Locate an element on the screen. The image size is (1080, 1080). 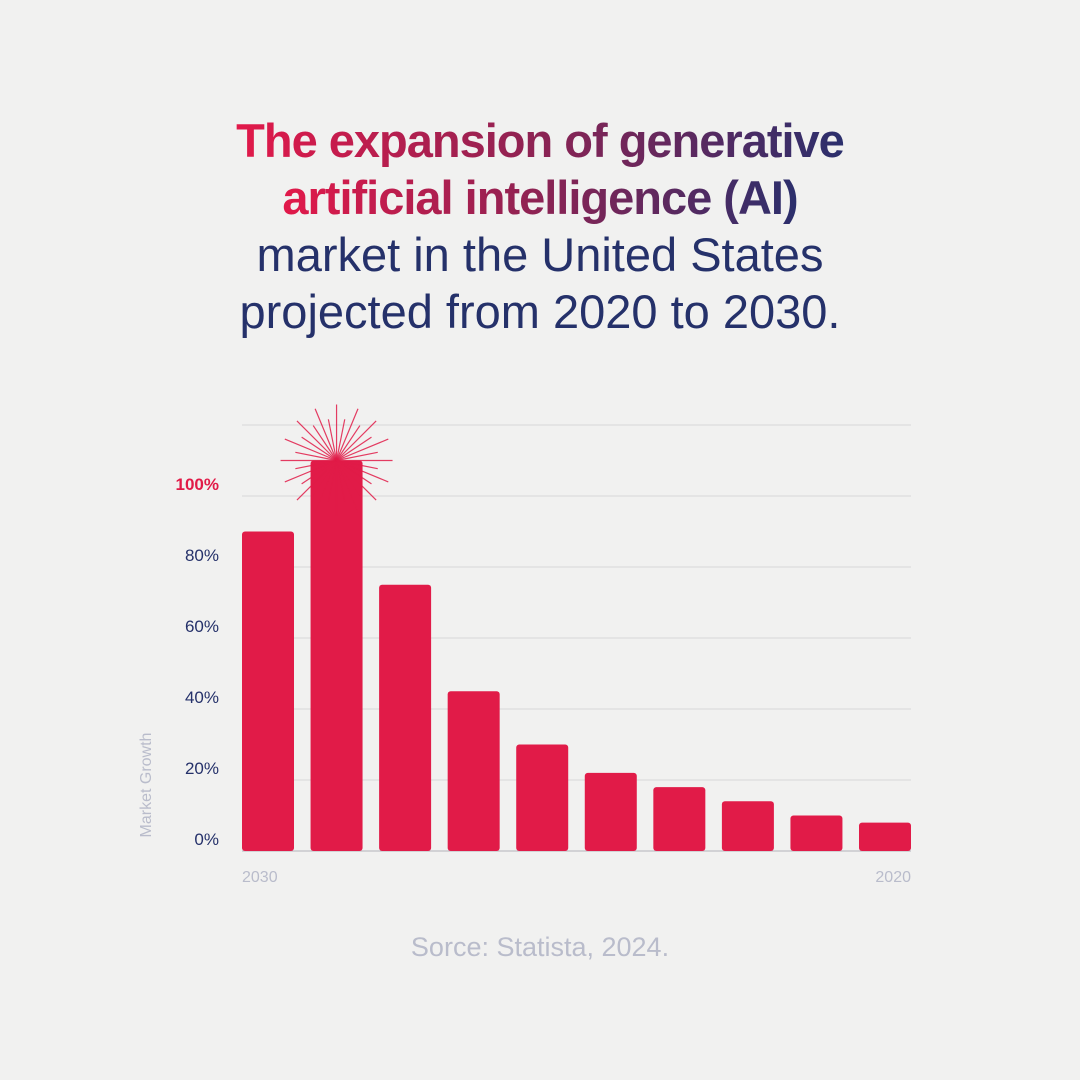
y-tick-label: 60% is located at coordinates (202, 626).